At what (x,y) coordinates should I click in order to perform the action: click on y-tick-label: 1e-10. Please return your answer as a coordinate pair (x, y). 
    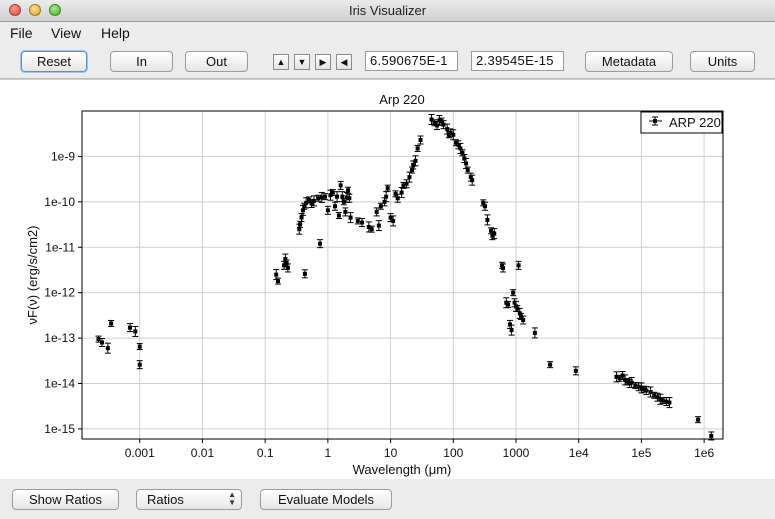
    Looking at the image, I should click on (59, 202).